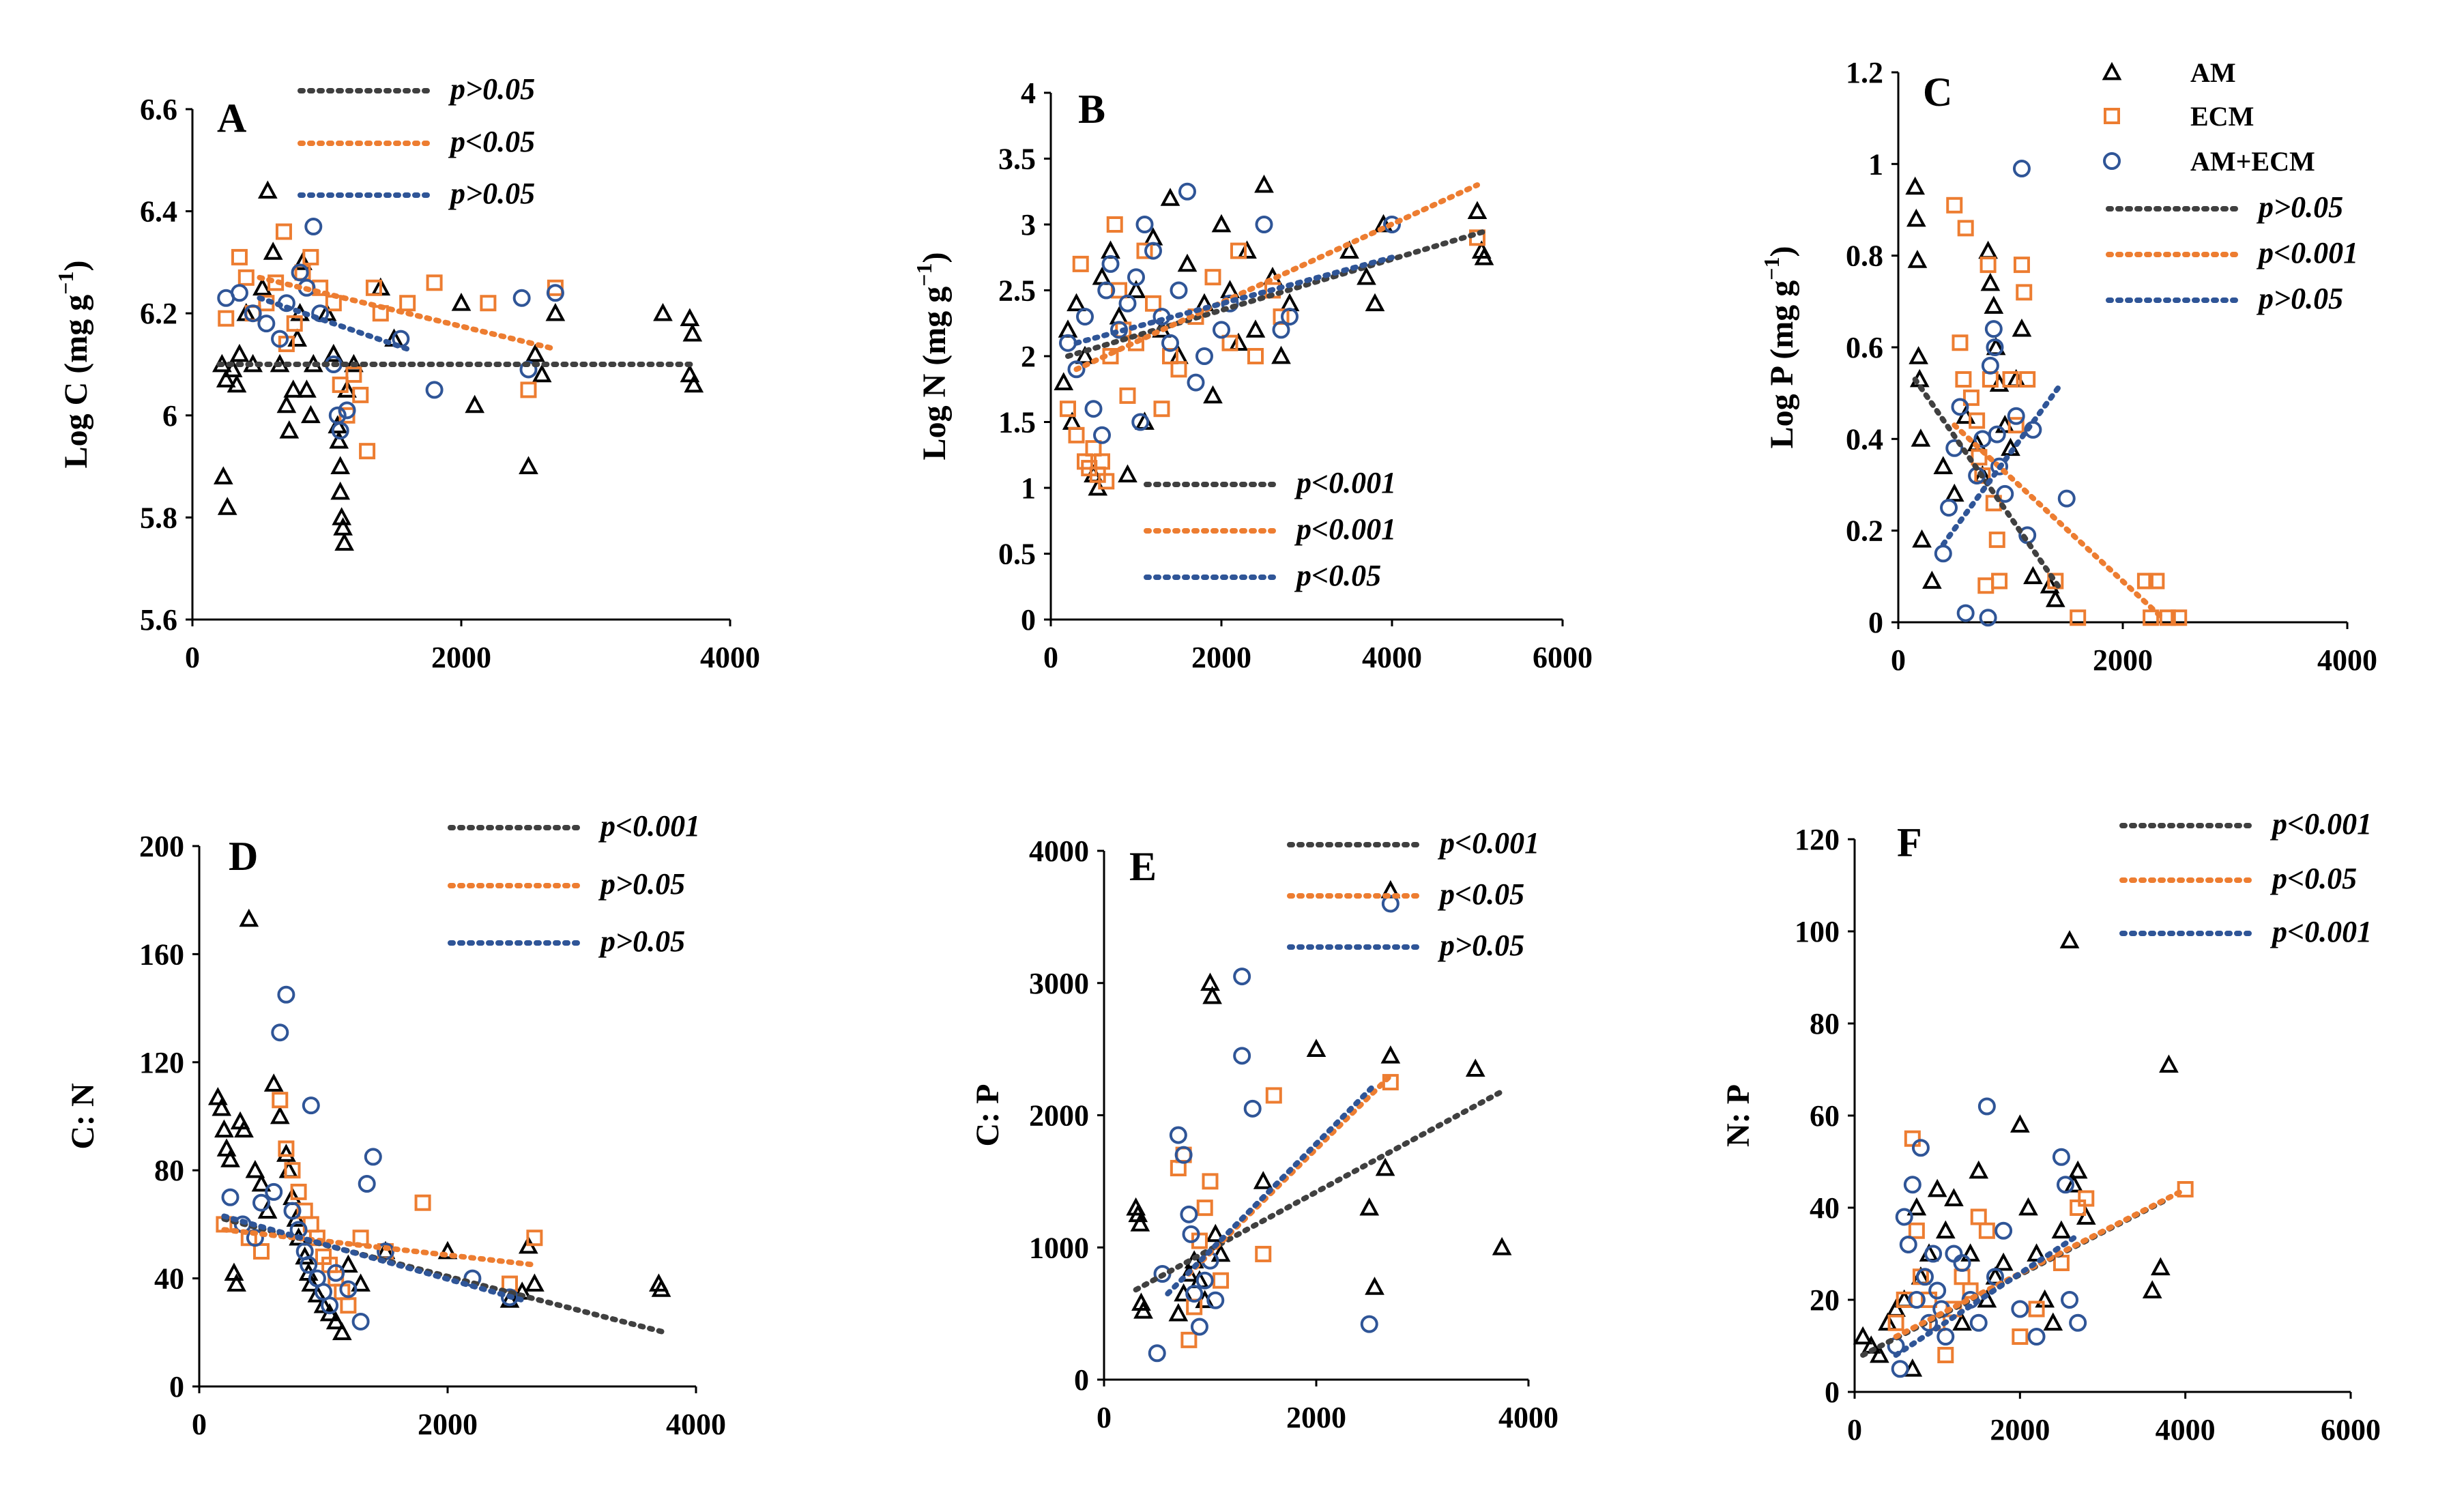 This screenshot has width=2451, height=1512. What do you see at coordinates (1028, 620) in the screenshot?
I see `y-tick-label: 0` at bounding box center [1028, 620].